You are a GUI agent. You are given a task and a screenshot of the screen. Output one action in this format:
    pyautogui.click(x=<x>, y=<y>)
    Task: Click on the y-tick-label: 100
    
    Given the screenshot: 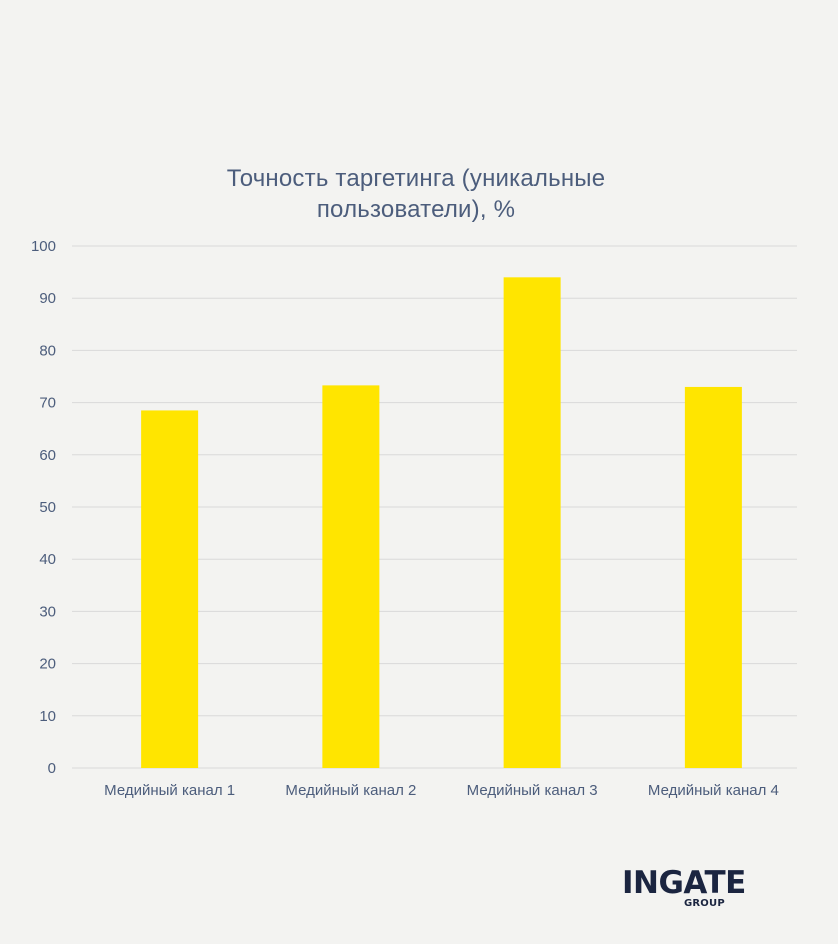 What is the action you would take?
    pyautogui.click(x=43, y=246)
    